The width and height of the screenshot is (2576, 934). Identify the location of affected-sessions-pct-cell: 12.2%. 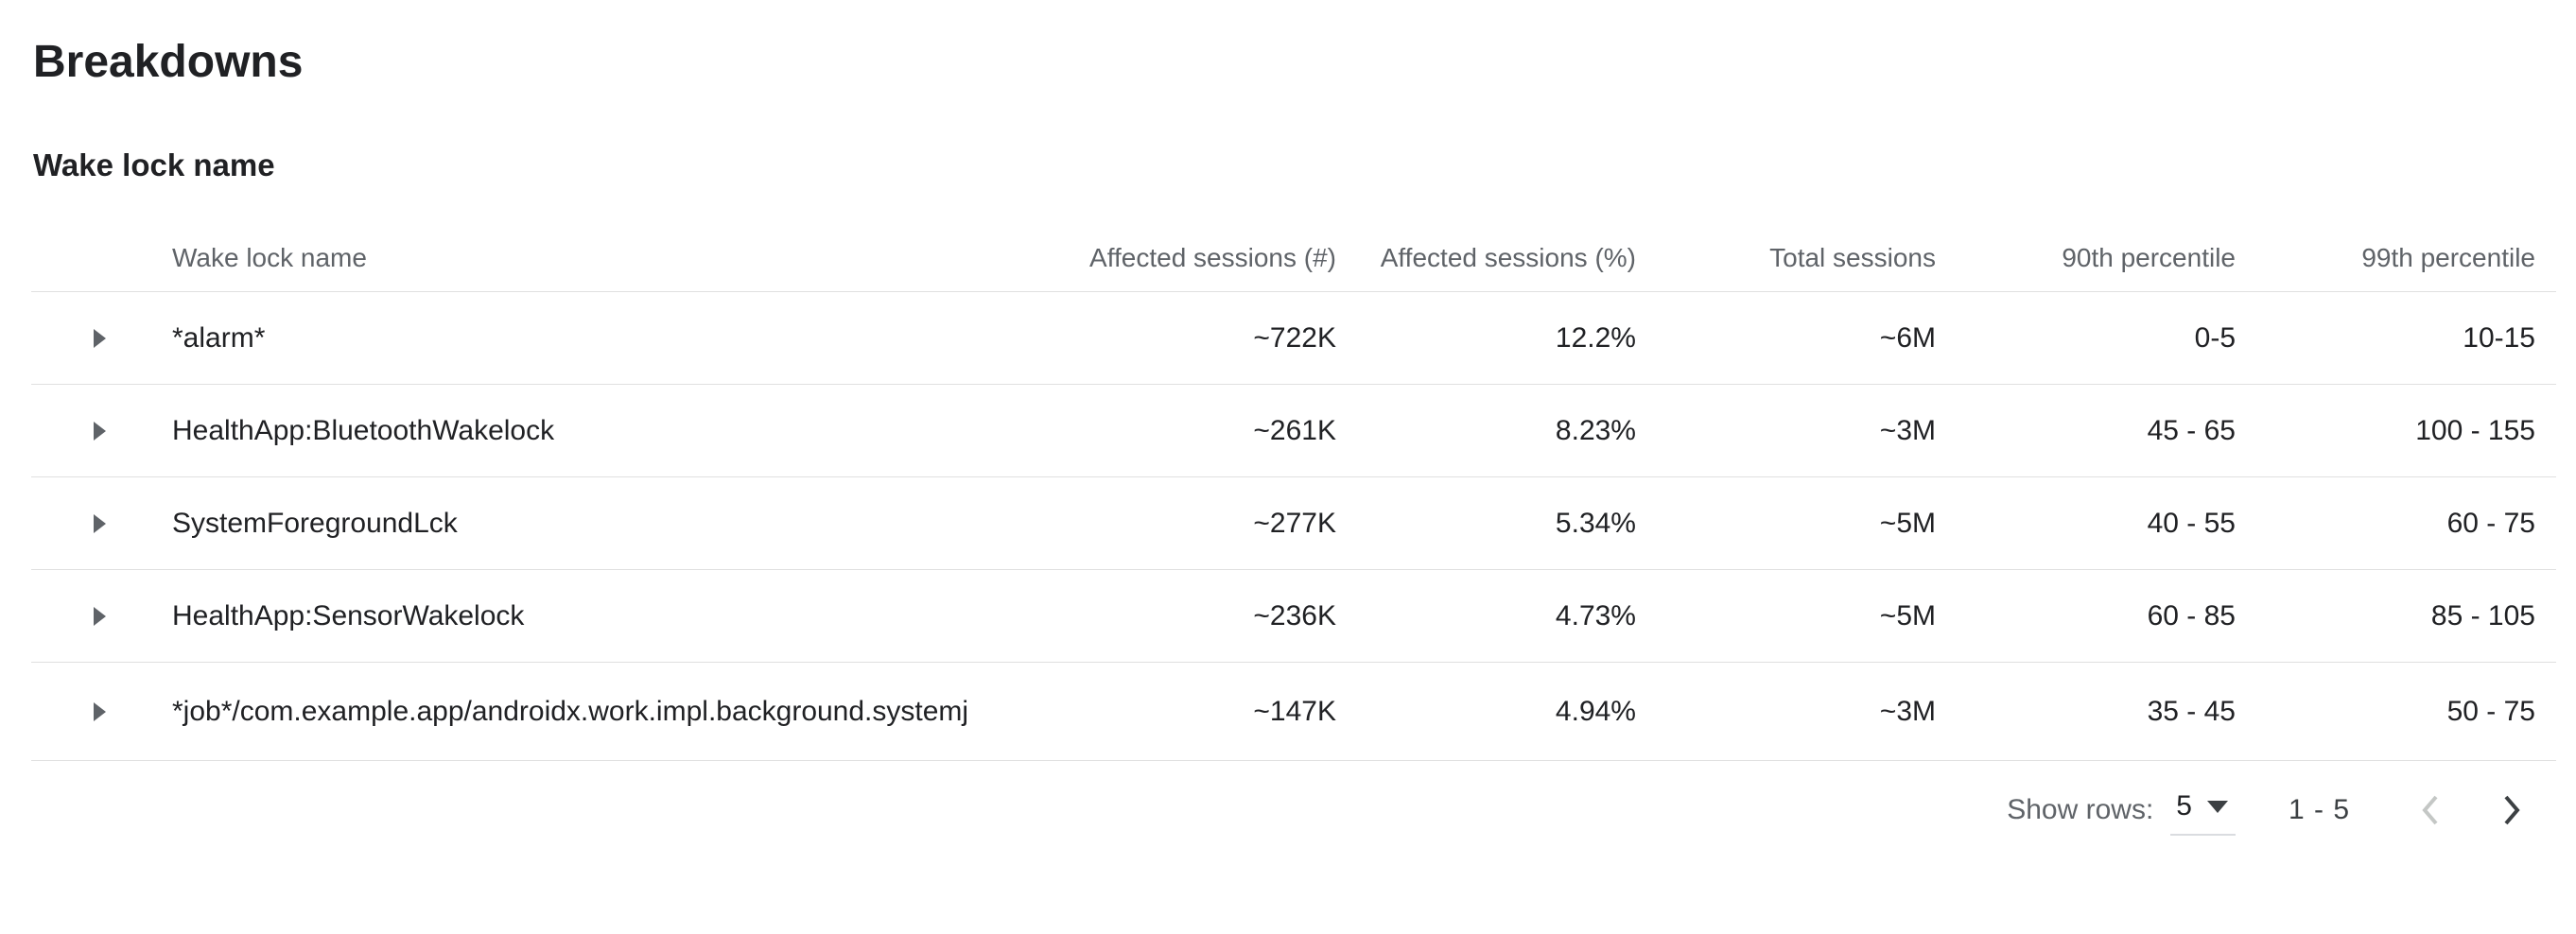
(1507, 338).